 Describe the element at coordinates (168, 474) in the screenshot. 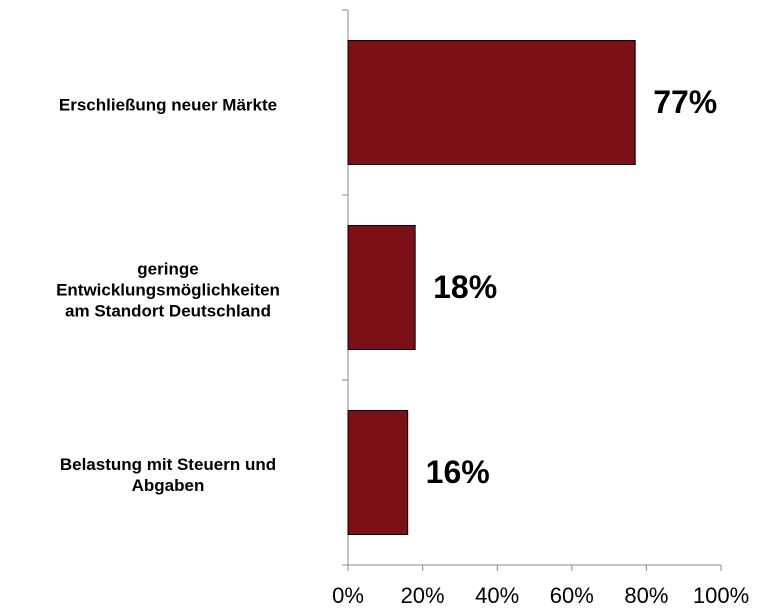

I see `category-label: Belastung mit Steuern und Abgaben` at that location.